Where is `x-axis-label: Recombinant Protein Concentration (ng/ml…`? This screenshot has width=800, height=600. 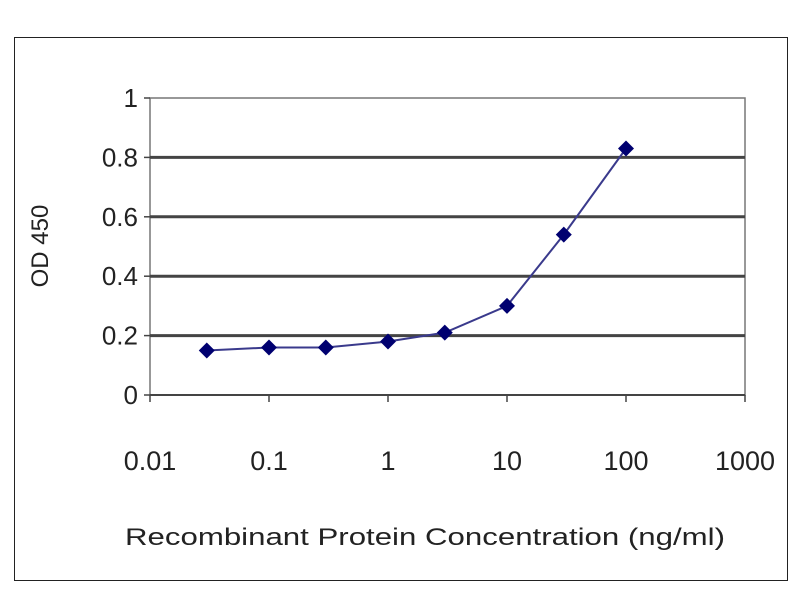
x-axis-label: Recombinant Protein Concentration (ng/ml… is located at coordinates (425, 537).